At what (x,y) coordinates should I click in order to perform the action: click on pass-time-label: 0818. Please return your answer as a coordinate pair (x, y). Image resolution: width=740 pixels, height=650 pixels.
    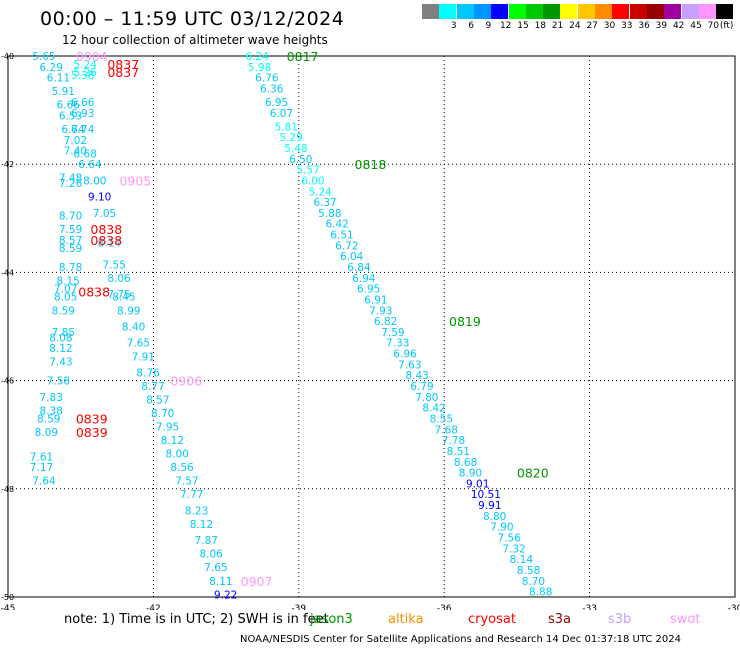
    Looking at the image, I should click on (371, 164).